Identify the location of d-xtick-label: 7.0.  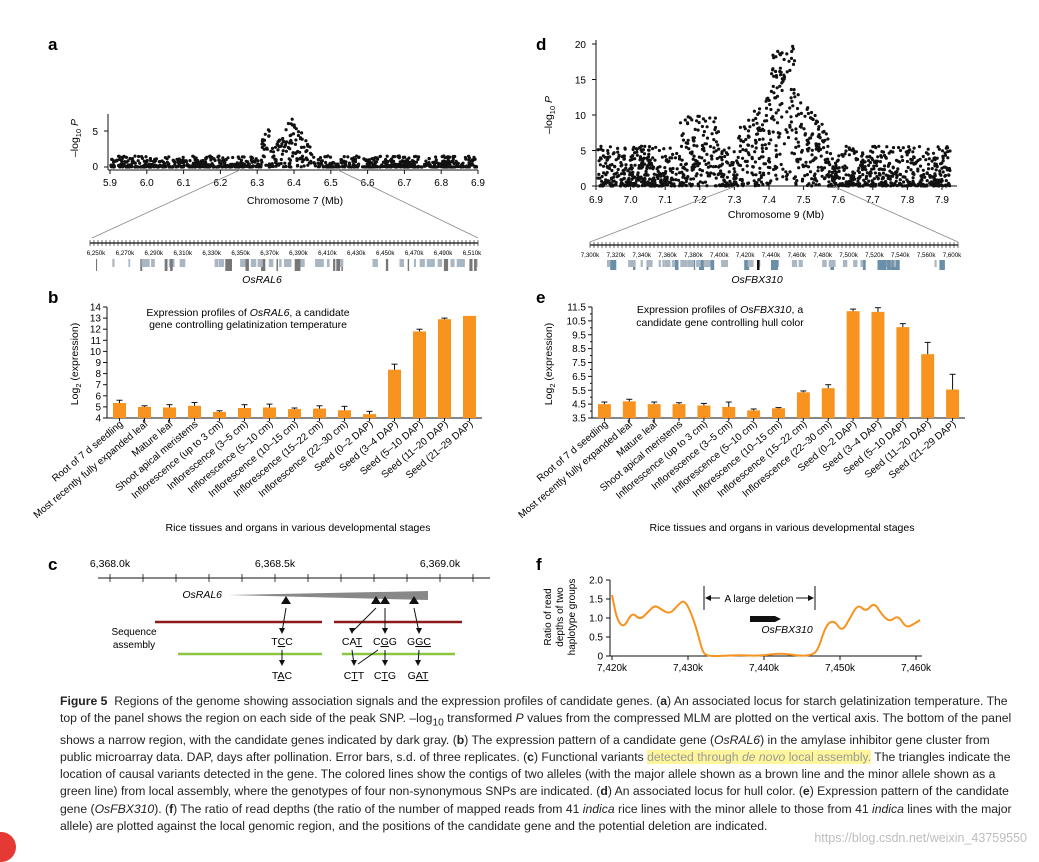
(631, 200).